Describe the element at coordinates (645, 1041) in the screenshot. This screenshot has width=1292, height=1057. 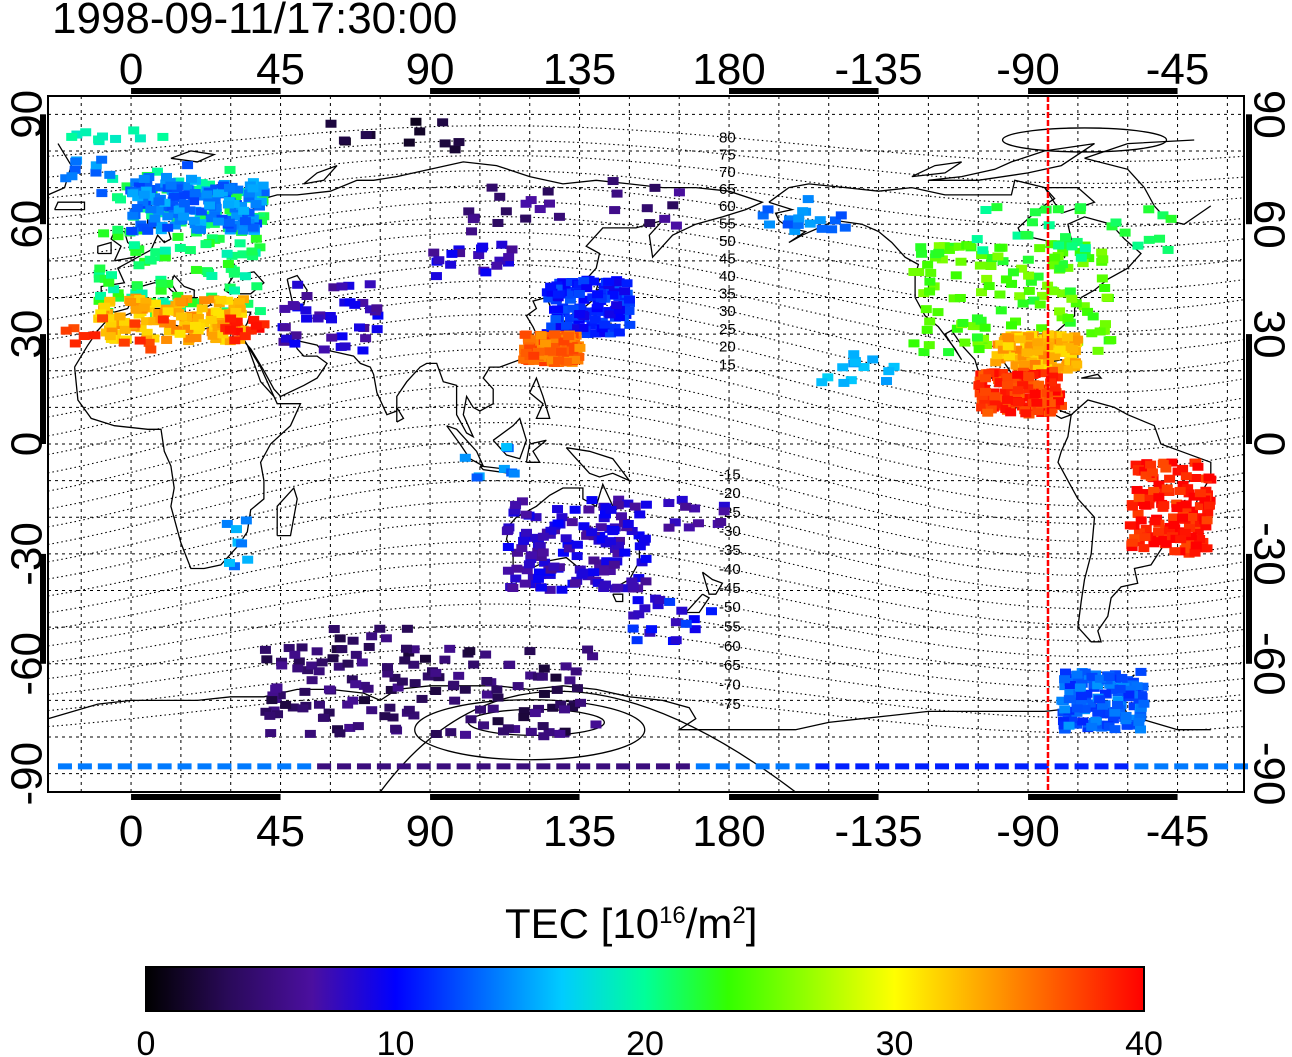
I see `colorbar-tick-label: 20` at that location.